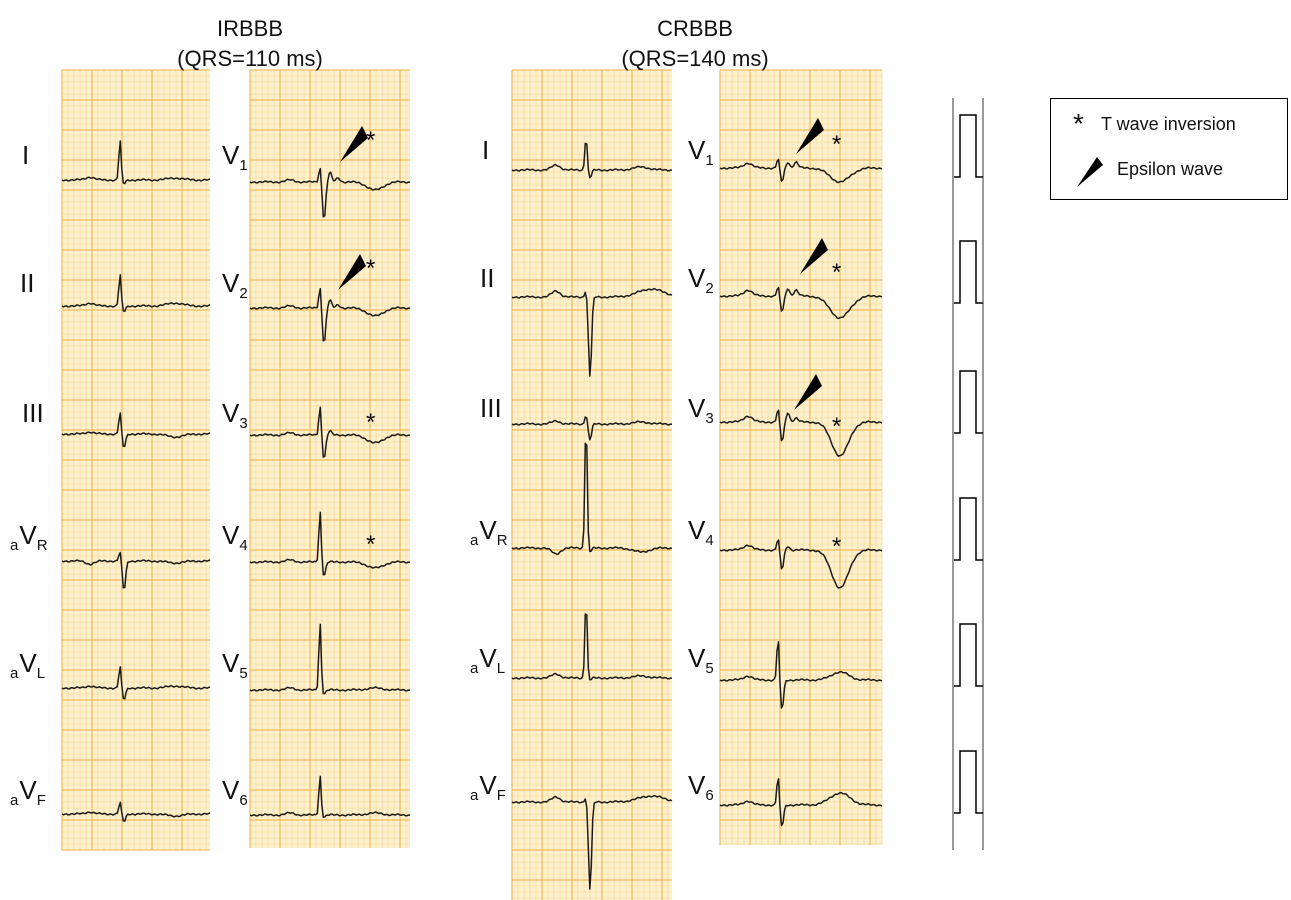  I want to click on crbbb-precordial-panel, so click(801, 457).